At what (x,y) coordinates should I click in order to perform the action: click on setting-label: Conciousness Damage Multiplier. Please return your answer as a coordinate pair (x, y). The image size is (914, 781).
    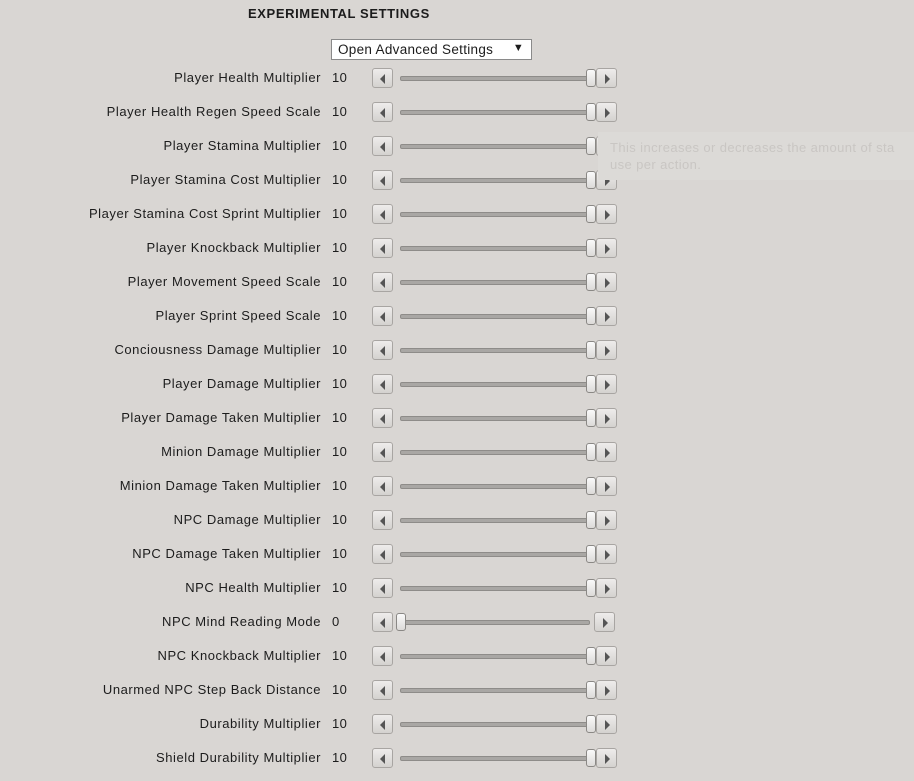
    Looking at the image, I should click on (217, 349).